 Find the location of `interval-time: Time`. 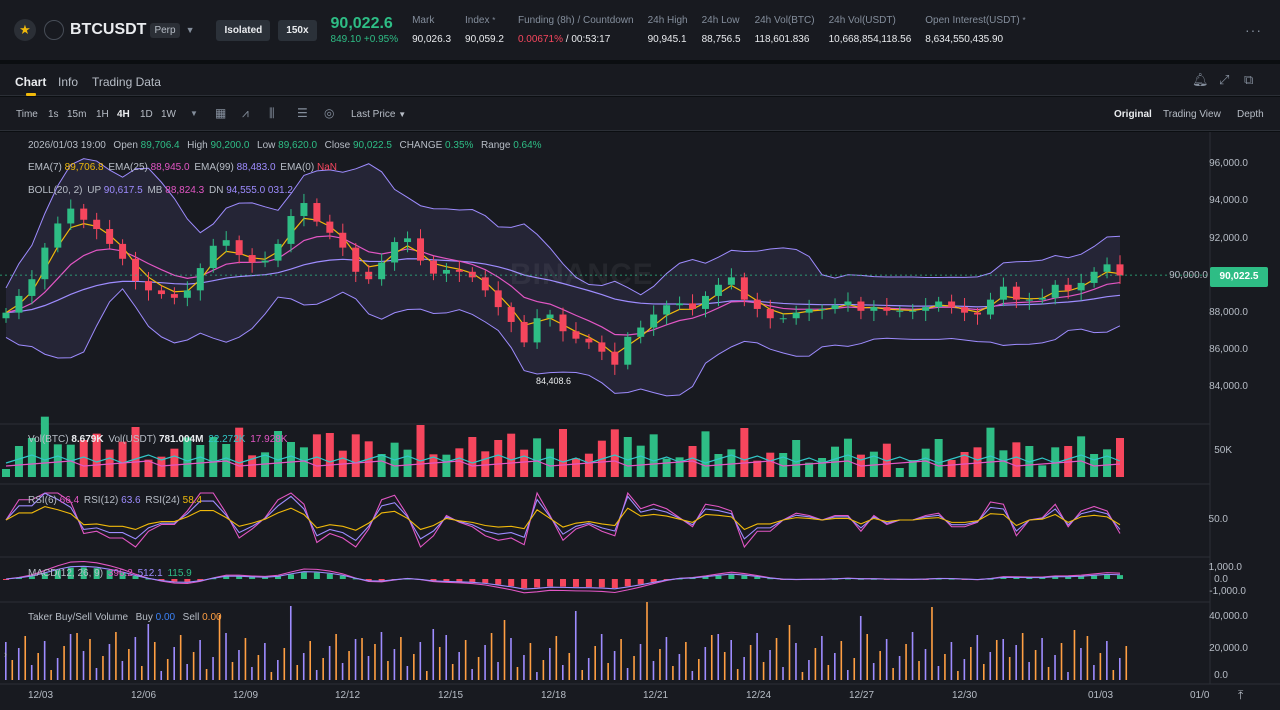

interval-time: Time is located at coordinates (27, 114).